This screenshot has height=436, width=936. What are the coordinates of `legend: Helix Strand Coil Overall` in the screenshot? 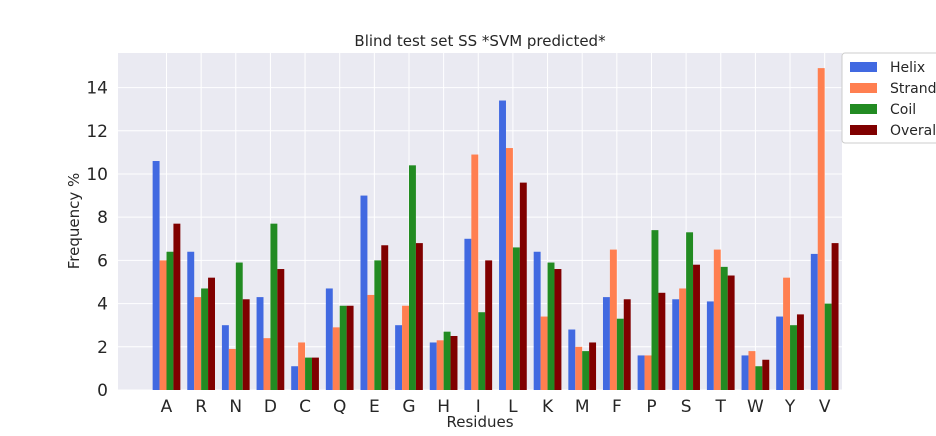 It's located at (888, 98).